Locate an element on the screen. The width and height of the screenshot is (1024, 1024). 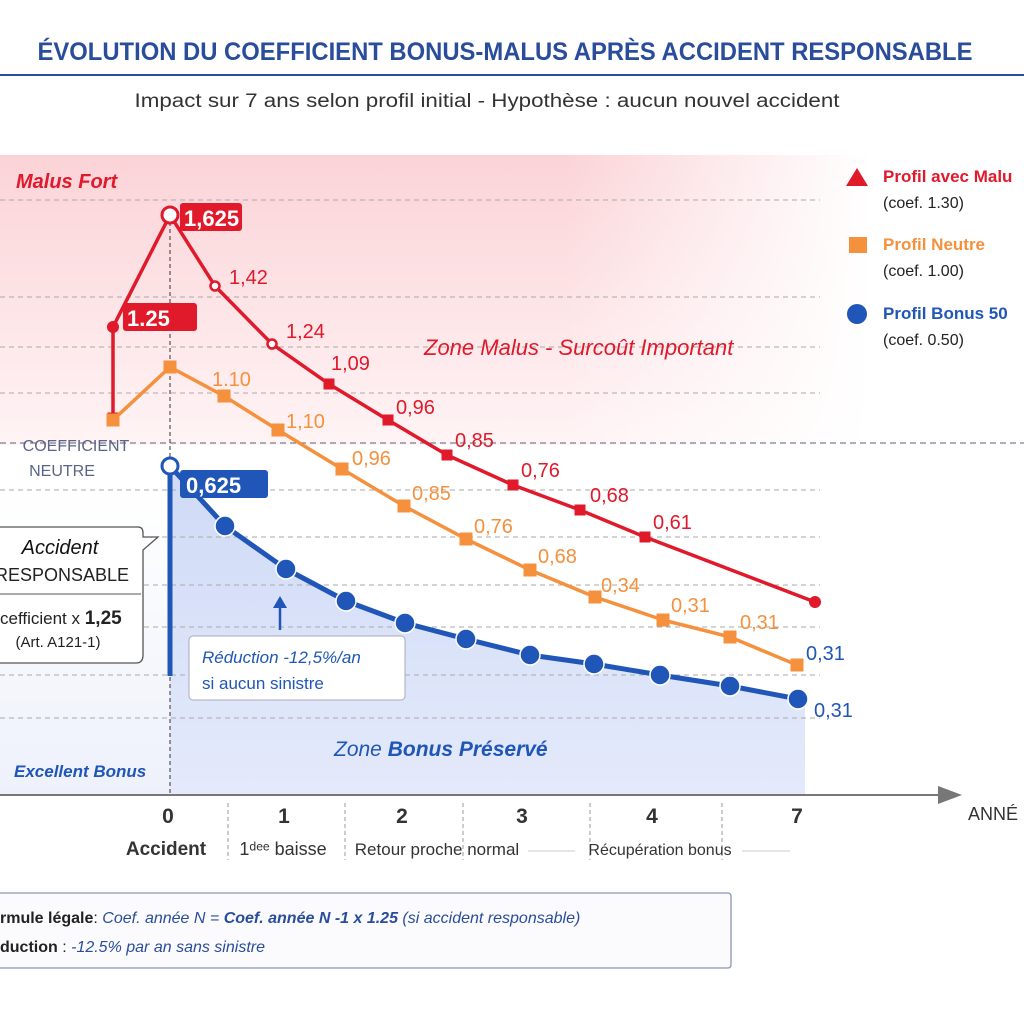
zone-label-excellent: Excellent Bonus is located at coordinates (80, 771).